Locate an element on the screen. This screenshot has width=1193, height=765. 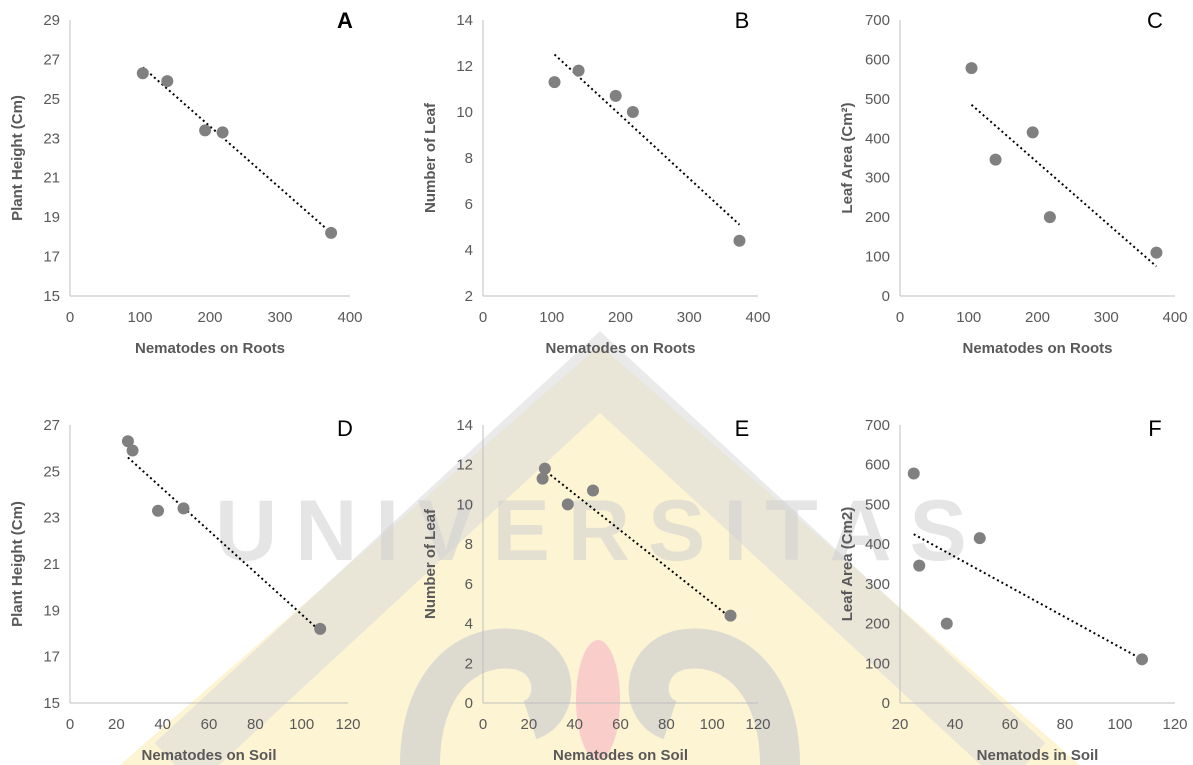
y-tick-label: 14 is located at coordinates (464, 425).